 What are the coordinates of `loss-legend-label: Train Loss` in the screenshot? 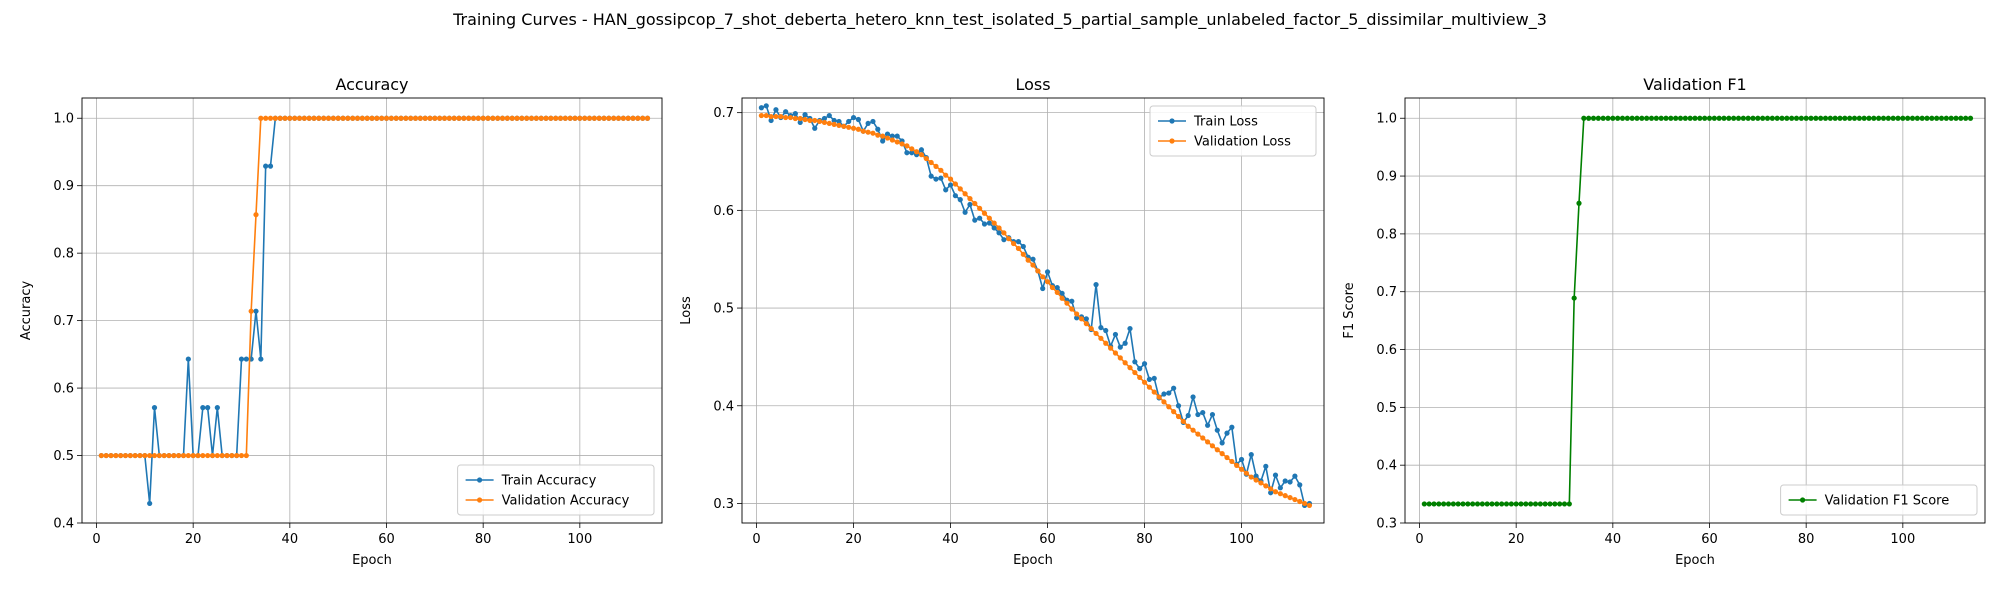 It's located at (1225, 122).